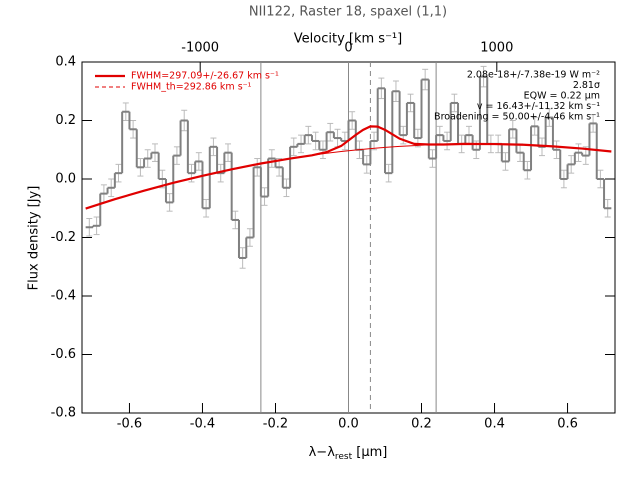 This screenshot has height=480, width=640. Describe the element at coordinates (369, 452) in the screenshot. I see `x-label-unit: [μm]` at that location.